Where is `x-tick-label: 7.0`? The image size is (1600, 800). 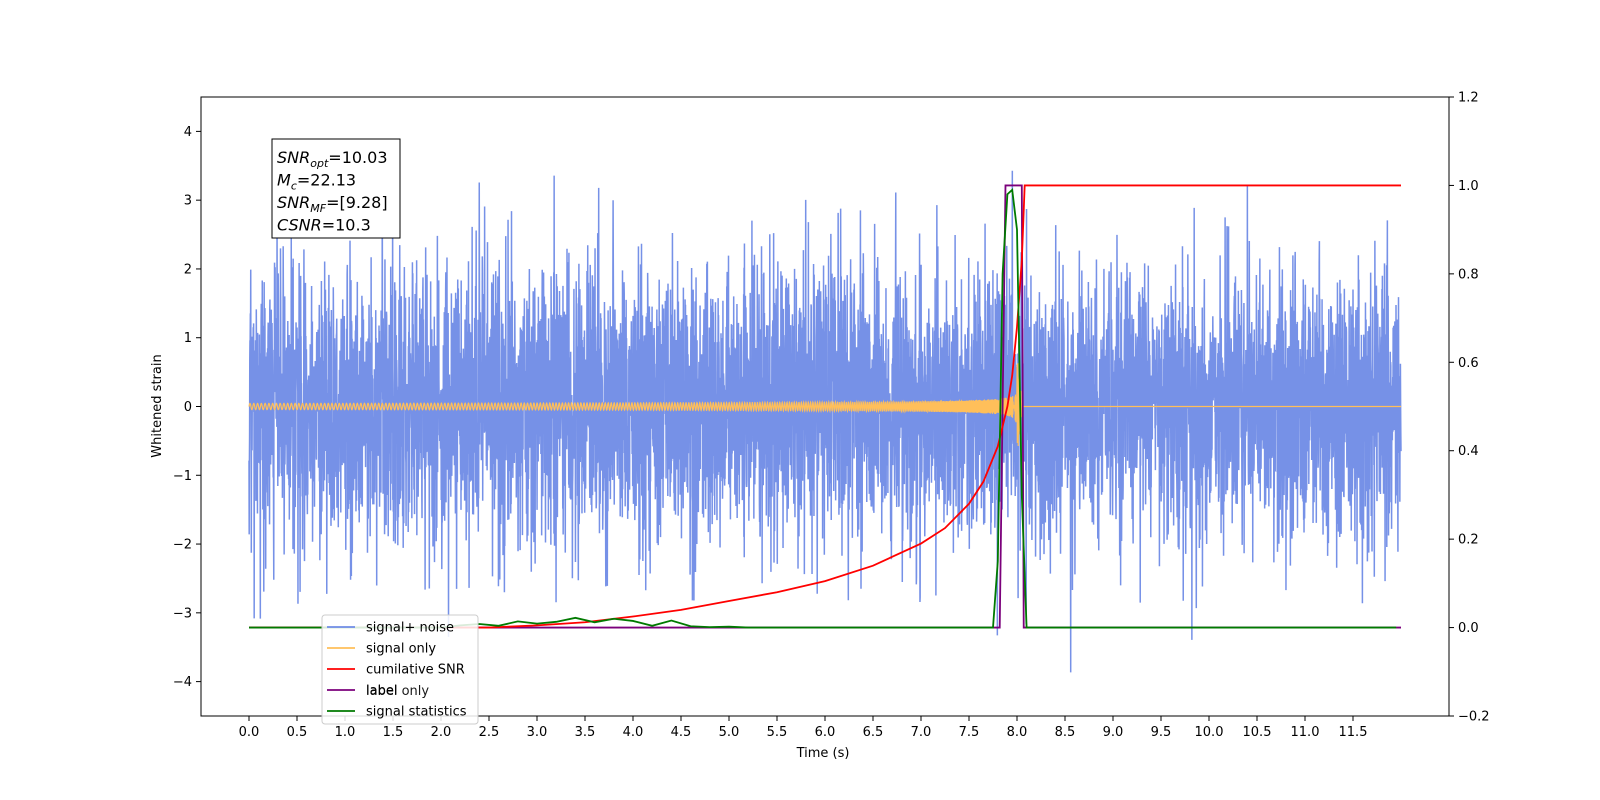
x-tick-label: 7.0 is located at coordinates (921, 732).